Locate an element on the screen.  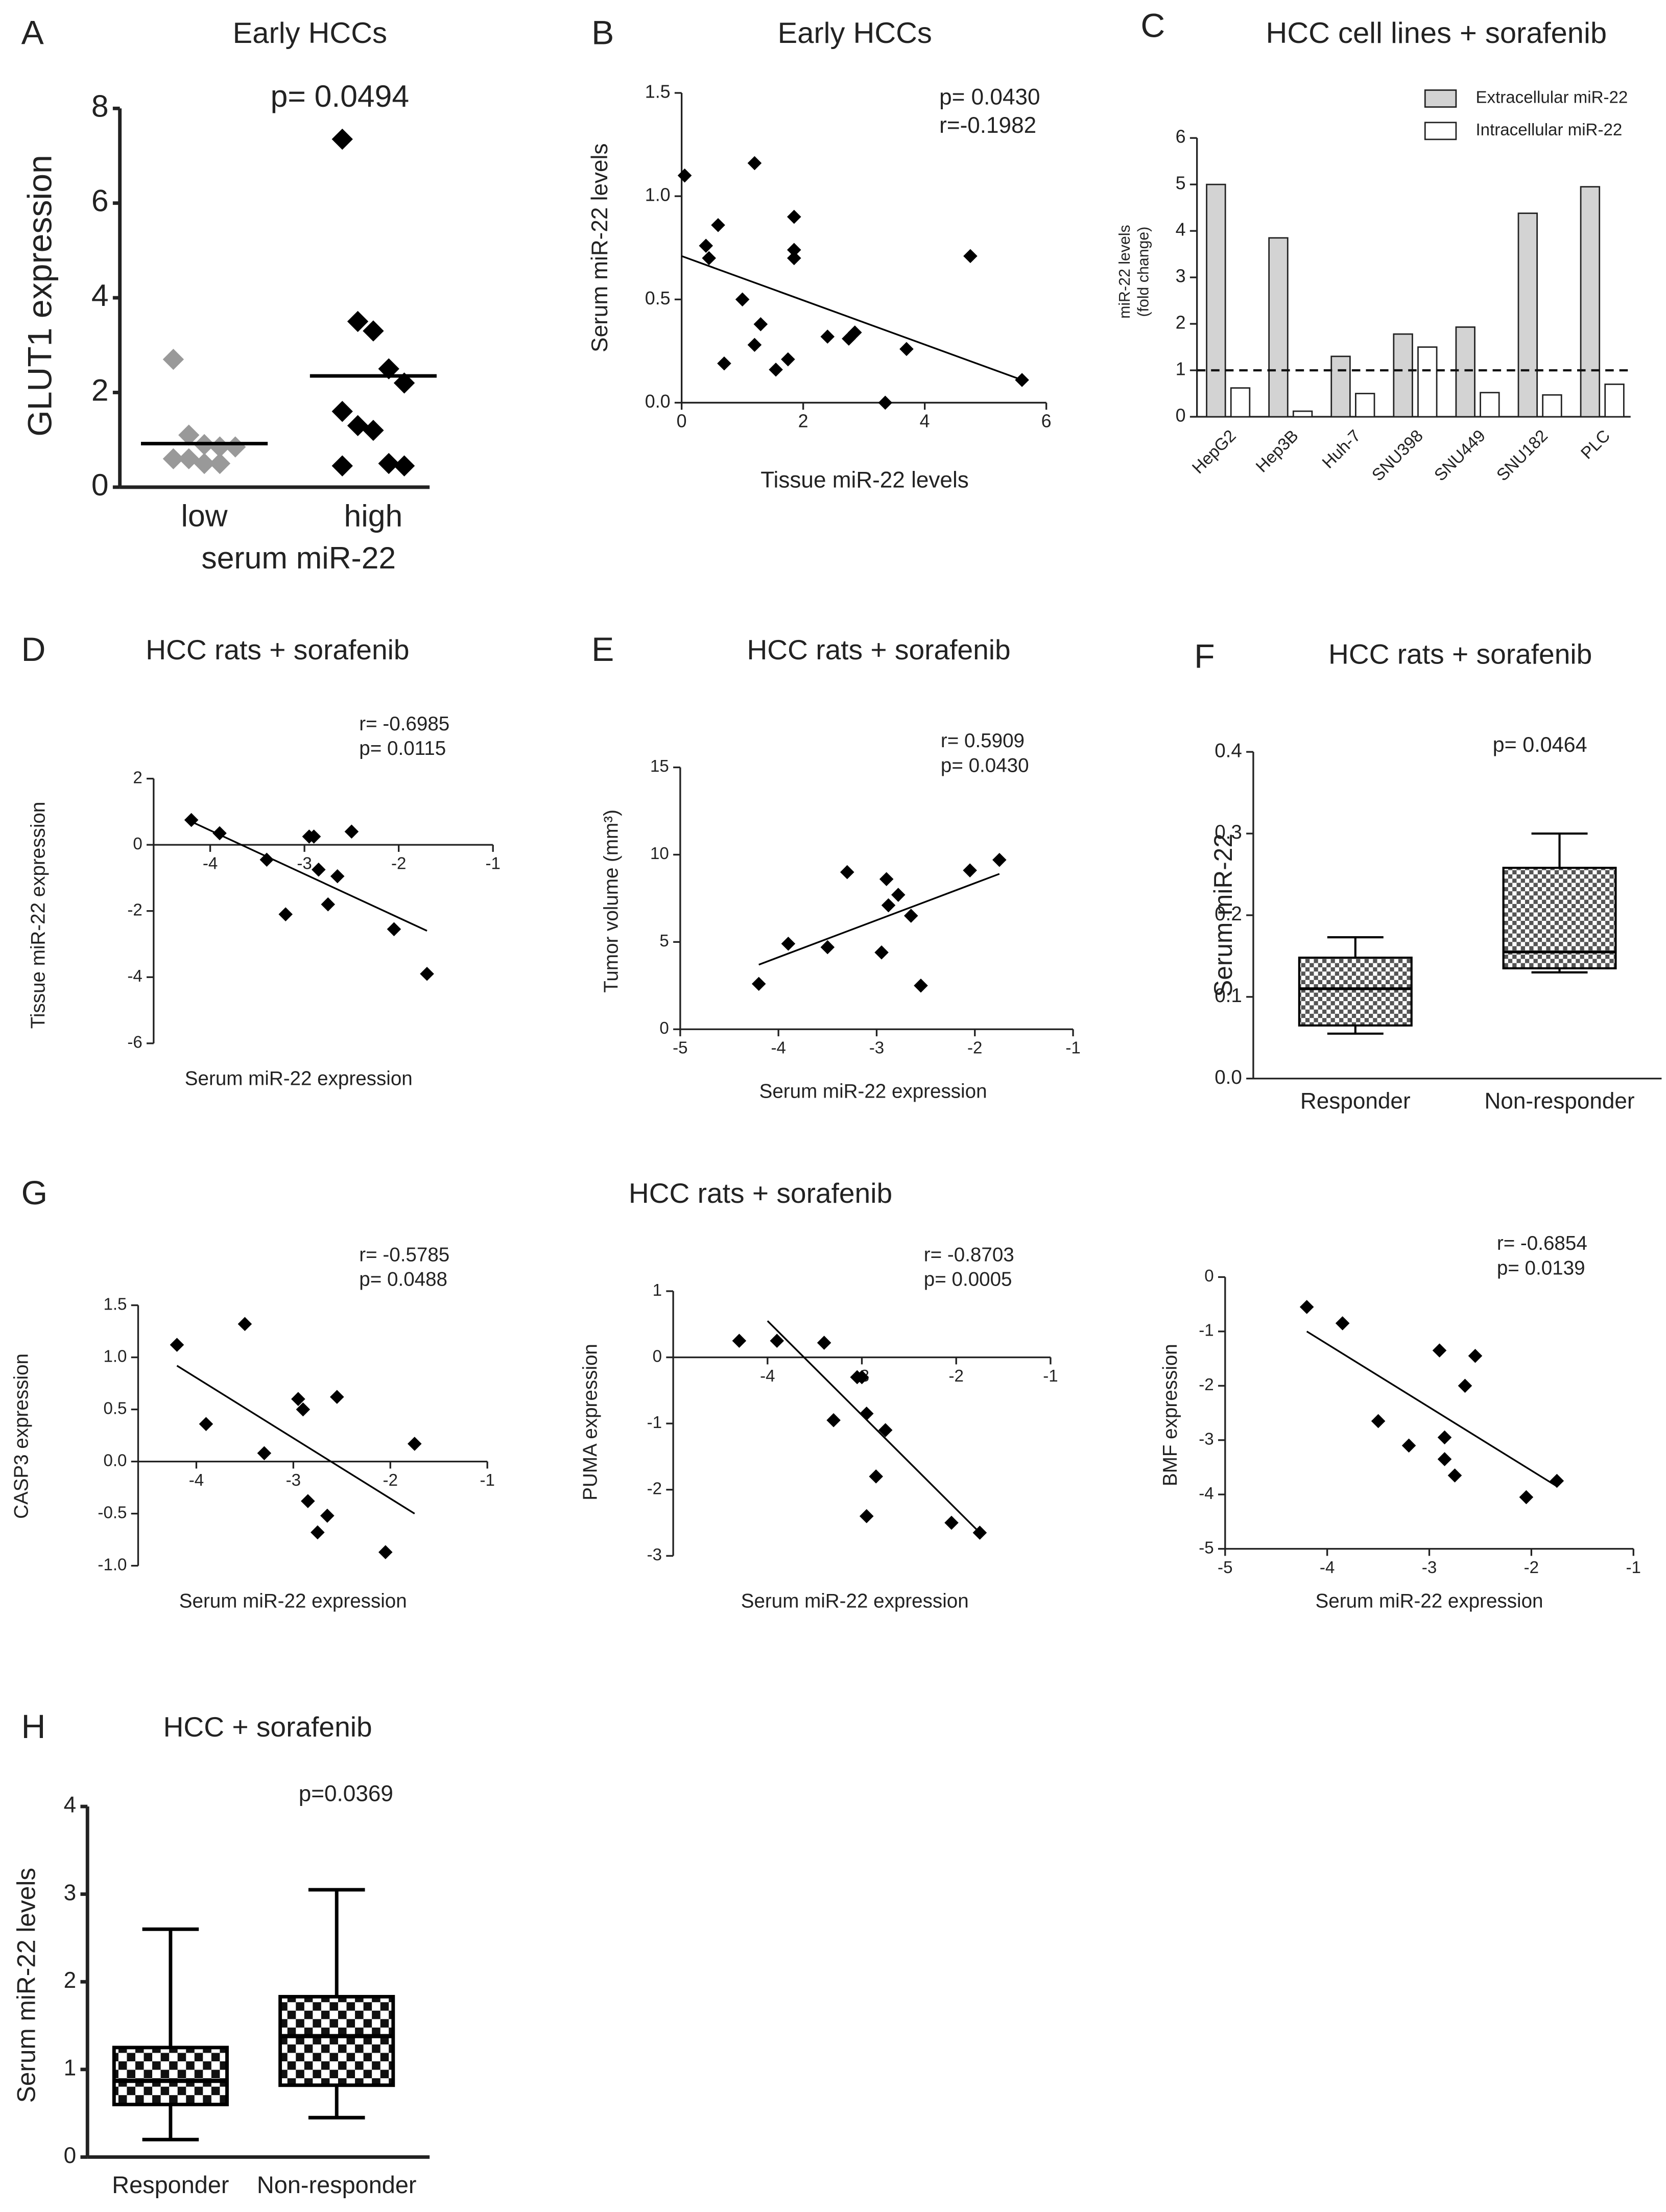
y-axis-label: Serum miR-22 is located at coordinates (1223, 915).